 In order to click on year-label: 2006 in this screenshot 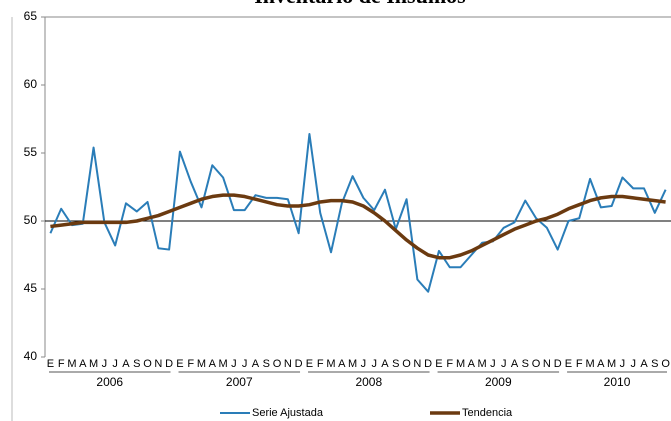, I will do `click(109, 382)`.